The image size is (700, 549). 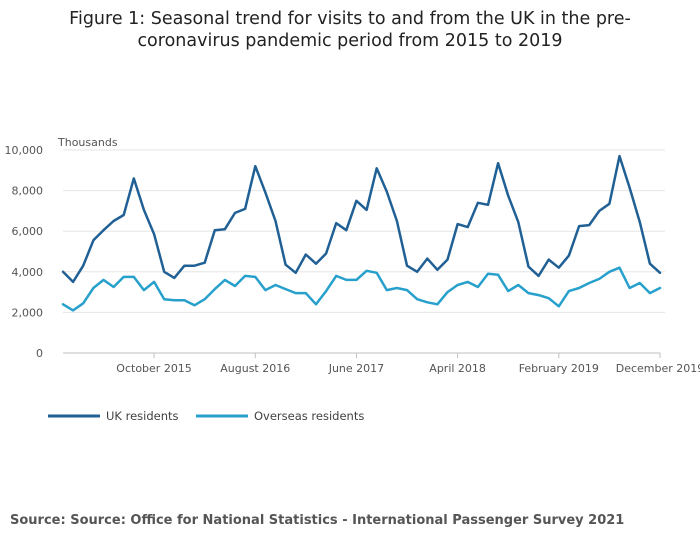 What do you see at coordinates (28, 231) in the screenshot?
I see `y-tick-label: 6,000` at bounding box center [28, 231].